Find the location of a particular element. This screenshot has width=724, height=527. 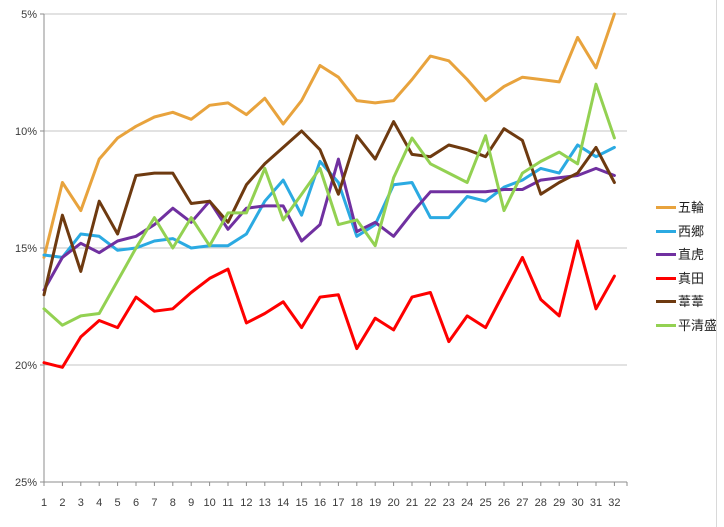

x-axis-label: 2 is located at coordinates (62, 503).